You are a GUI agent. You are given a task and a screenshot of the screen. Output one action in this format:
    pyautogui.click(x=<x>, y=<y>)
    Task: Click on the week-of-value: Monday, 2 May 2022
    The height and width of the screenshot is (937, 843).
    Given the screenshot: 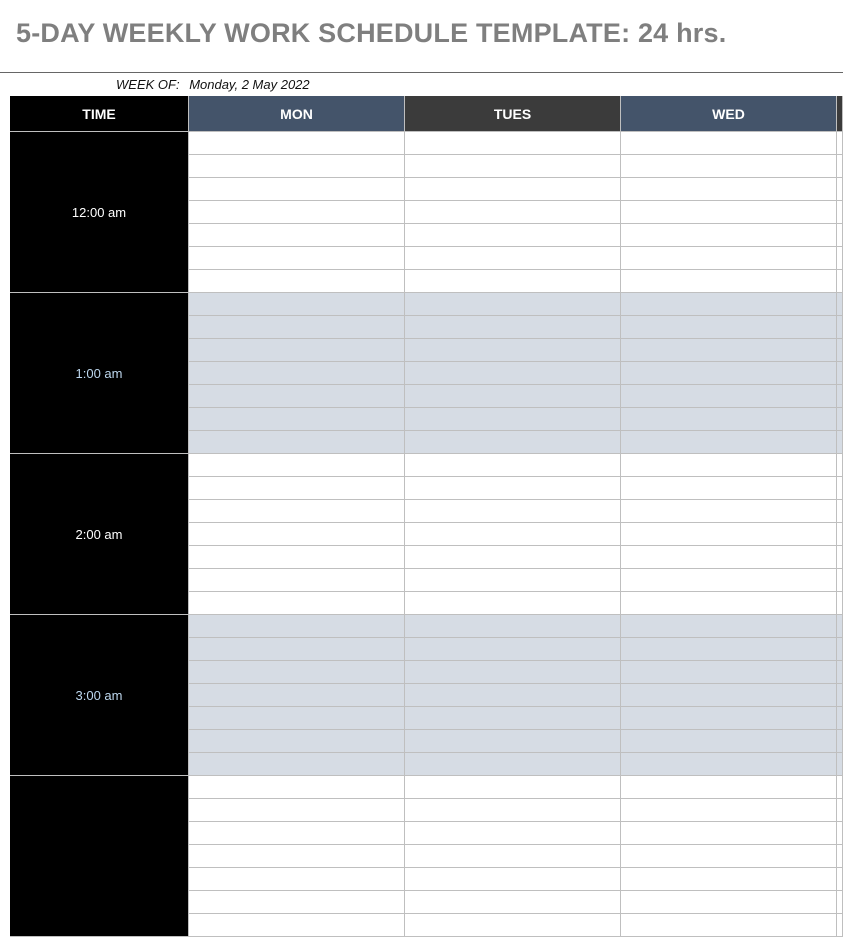 What is the action you would take?
    pyautogui.click(x=249, y=84)
    